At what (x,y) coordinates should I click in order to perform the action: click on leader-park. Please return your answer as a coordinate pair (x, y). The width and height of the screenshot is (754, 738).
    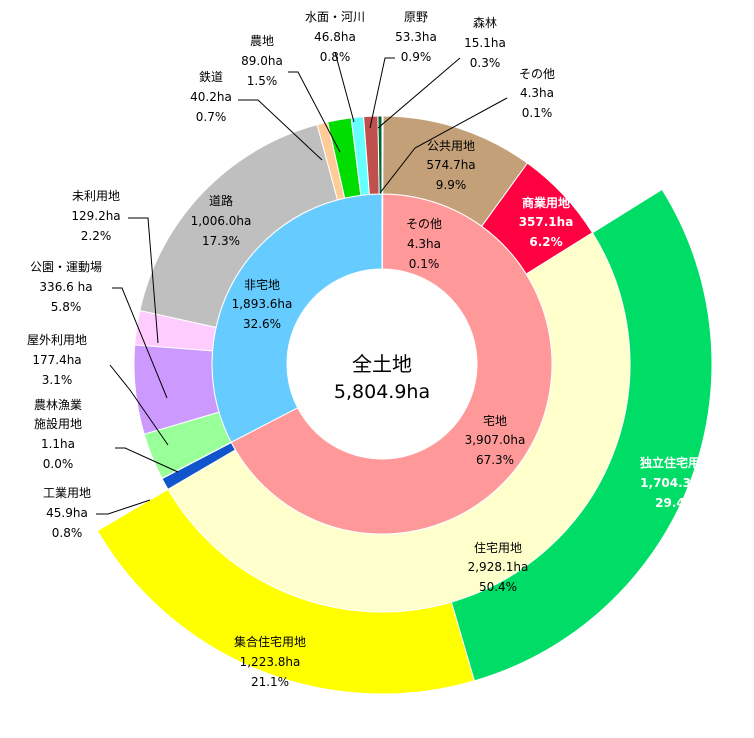
    Looking at the image, I should click on (140, 343).